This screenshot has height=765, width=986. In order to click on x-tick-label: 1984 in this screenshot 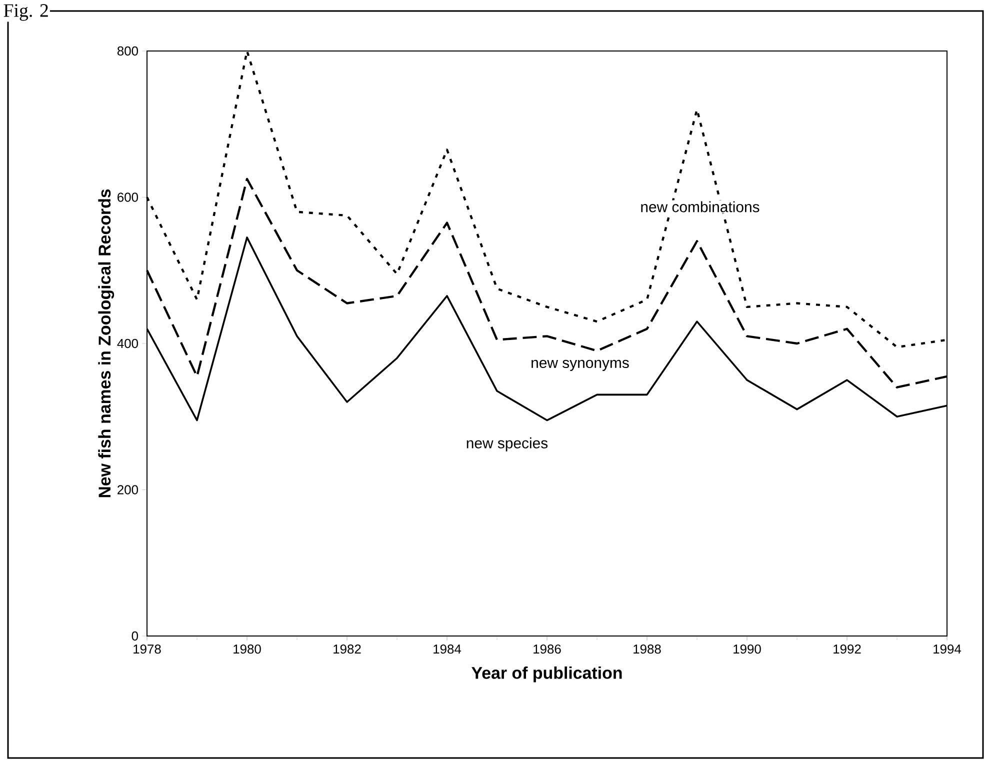, I will do `click(448, 649)`.